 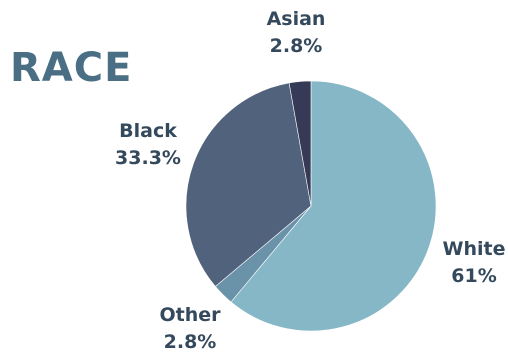 I want to click on slice-name-other: Other, so click(x=190, y=315).